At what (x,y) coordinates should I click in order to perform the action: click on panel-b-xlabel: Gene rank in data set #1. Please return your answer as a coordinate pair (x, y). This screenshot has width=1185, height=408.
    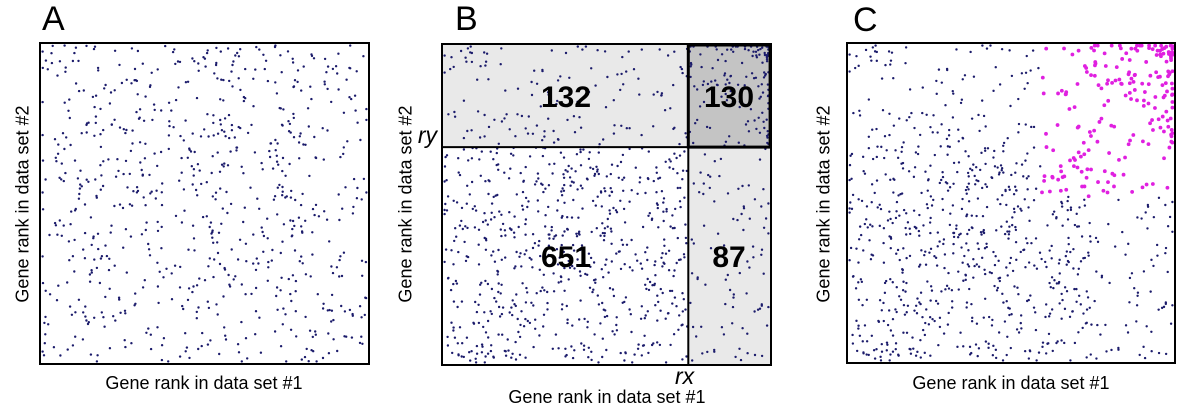
    Looking at the image, I should click on (607, 397).